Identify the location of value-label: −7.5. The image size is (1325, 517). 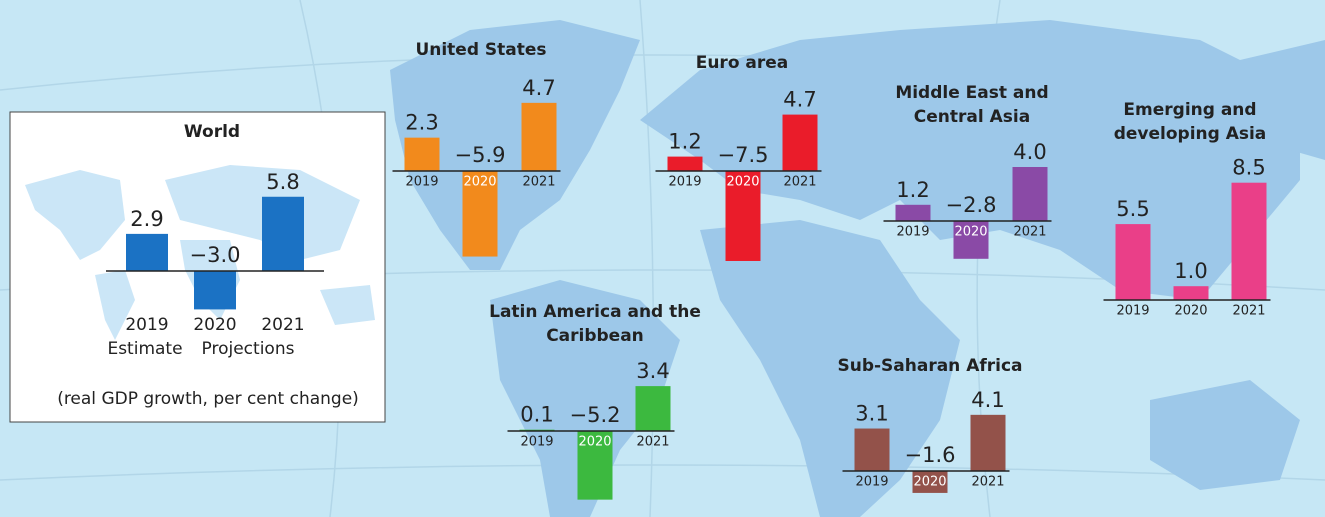
(743, 155).